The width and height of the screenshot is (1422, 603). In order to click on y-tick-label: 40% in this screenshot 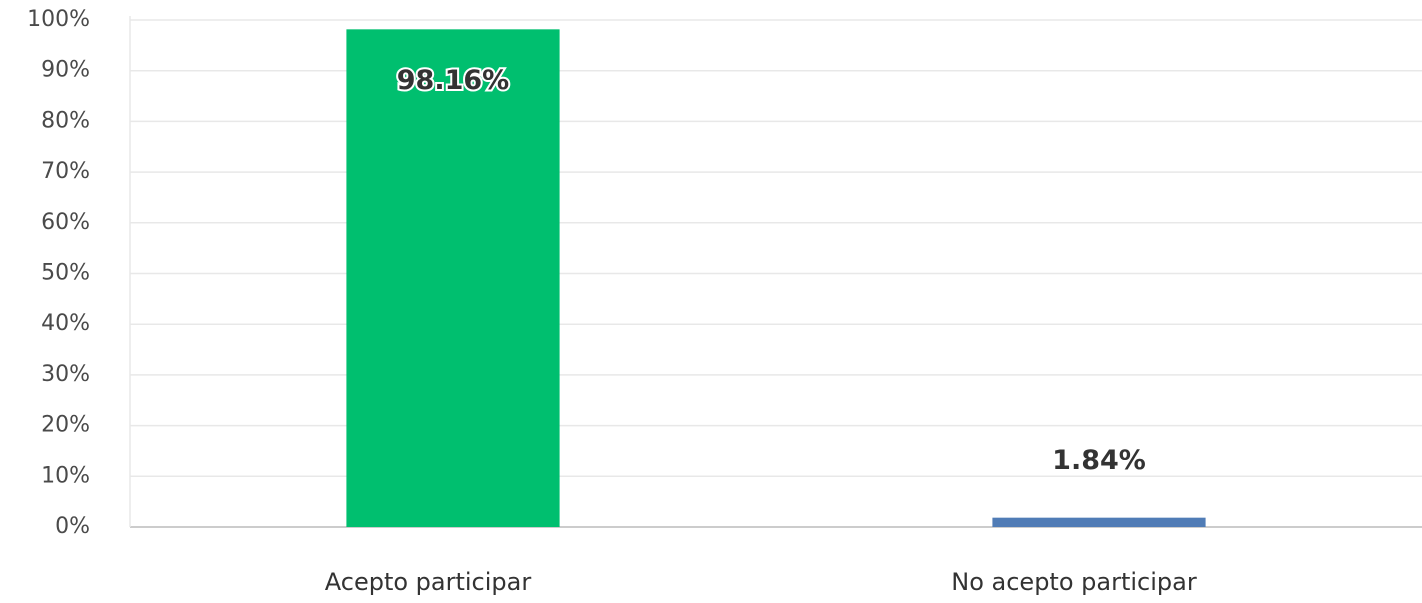, I will do `click(65, 323)`.